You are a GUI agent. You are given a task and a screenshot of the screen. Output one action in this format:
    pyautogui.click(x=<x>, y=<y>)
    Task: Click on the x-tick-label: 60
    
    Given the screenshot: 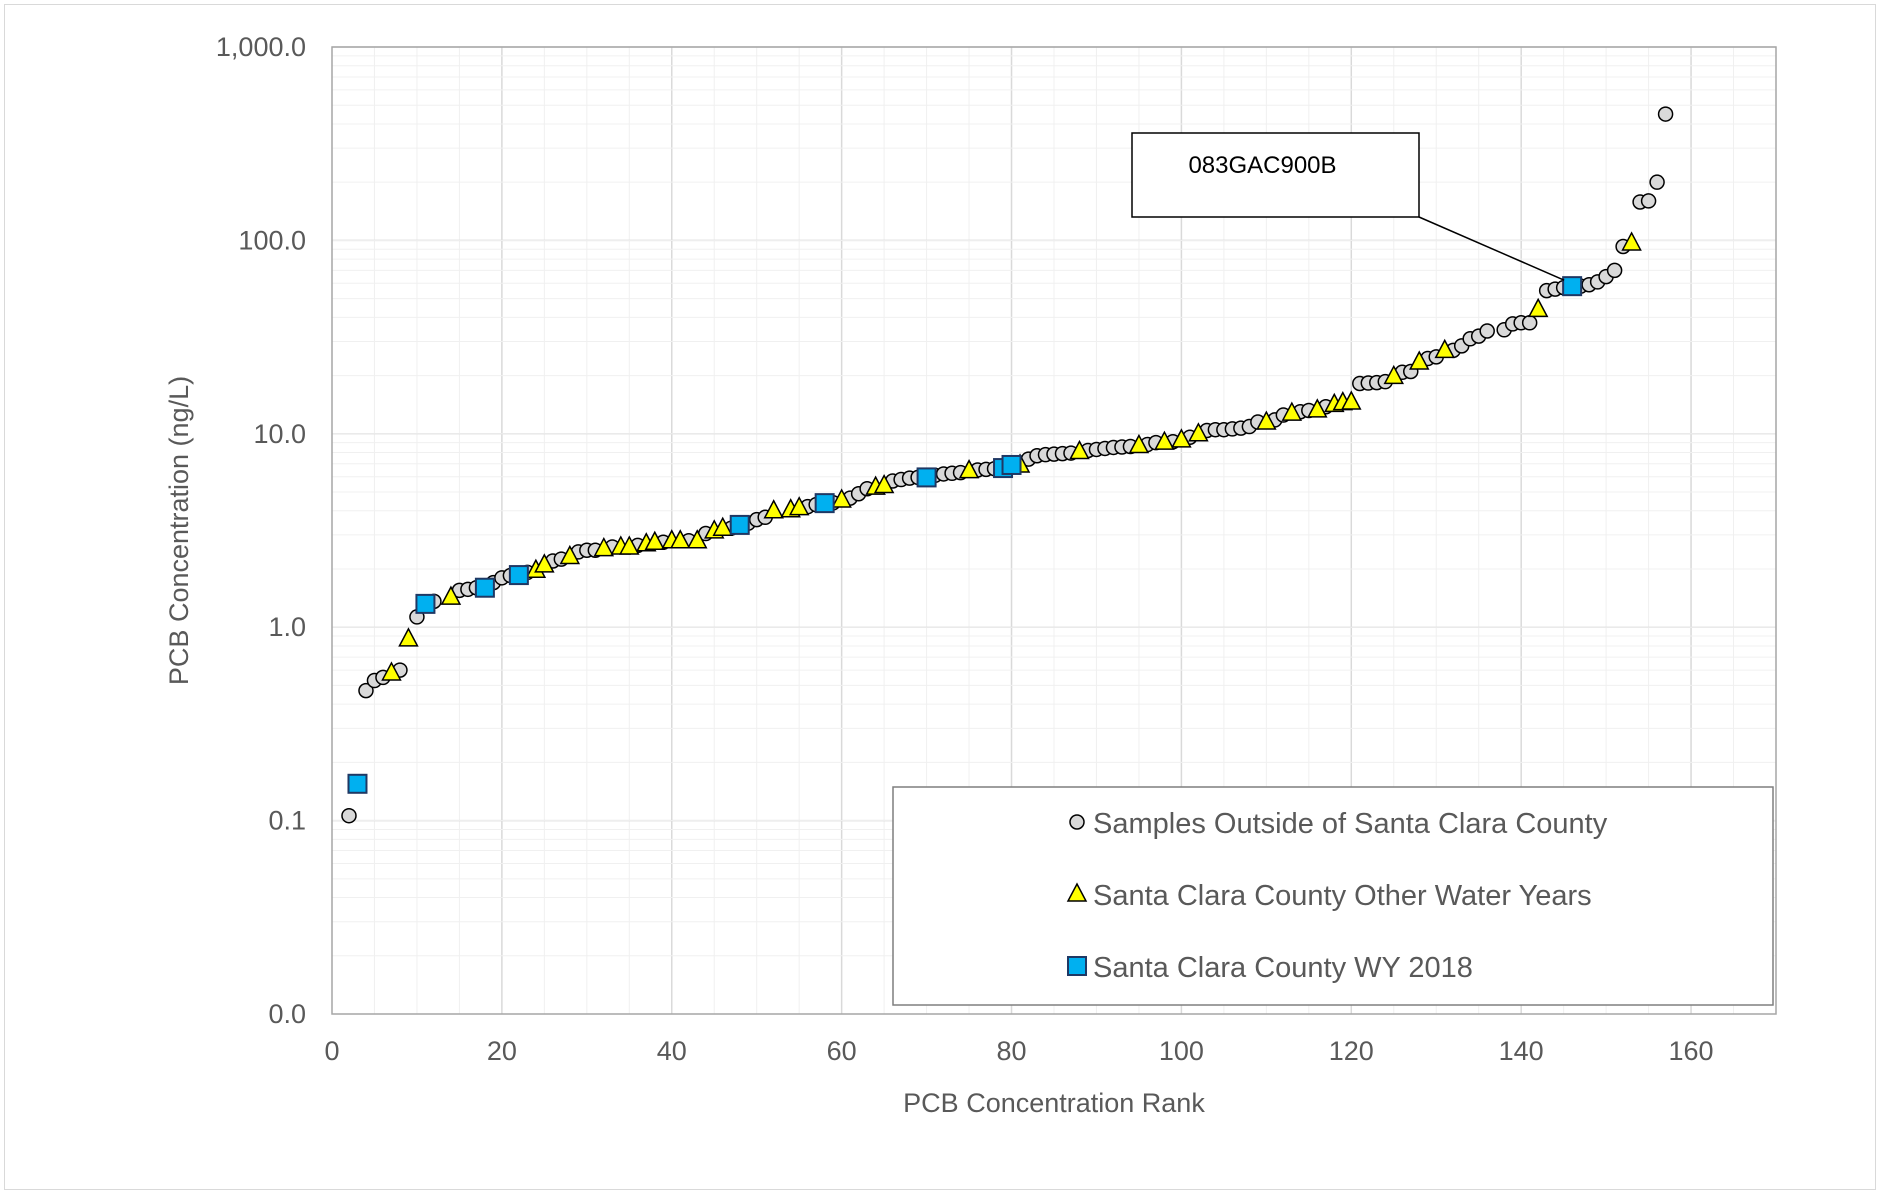 What is the action you would take?
    pyautogui.click(x=842, y=1051)
    